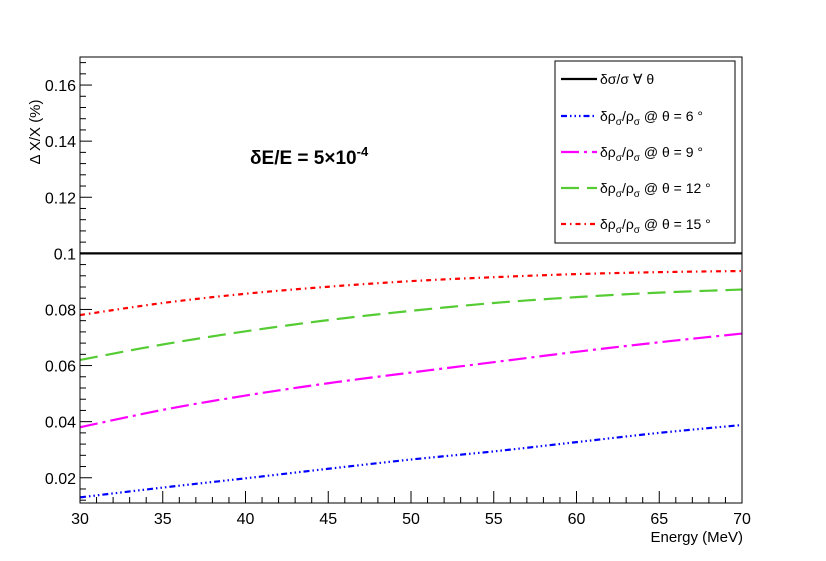  I want to click on legend-label-theta15: δρσ/ρσ @ θ = 15 °, so click(655, 226).